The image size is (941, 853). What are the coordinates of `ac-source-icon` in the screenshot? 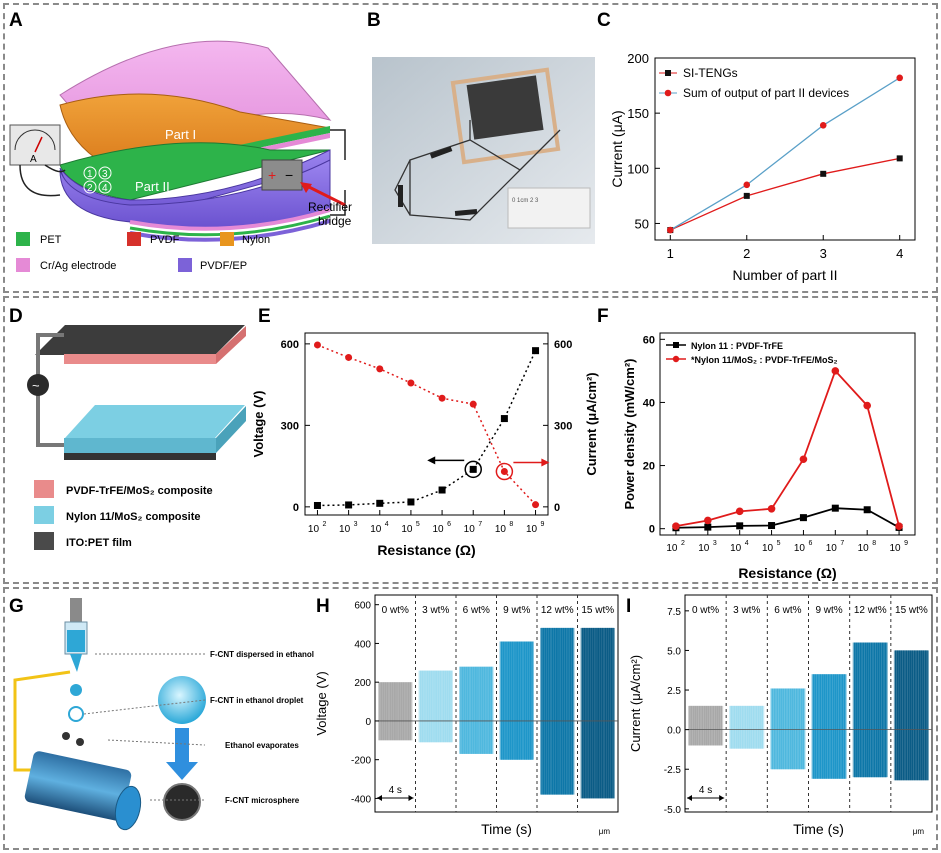 It's located at (38, 385).